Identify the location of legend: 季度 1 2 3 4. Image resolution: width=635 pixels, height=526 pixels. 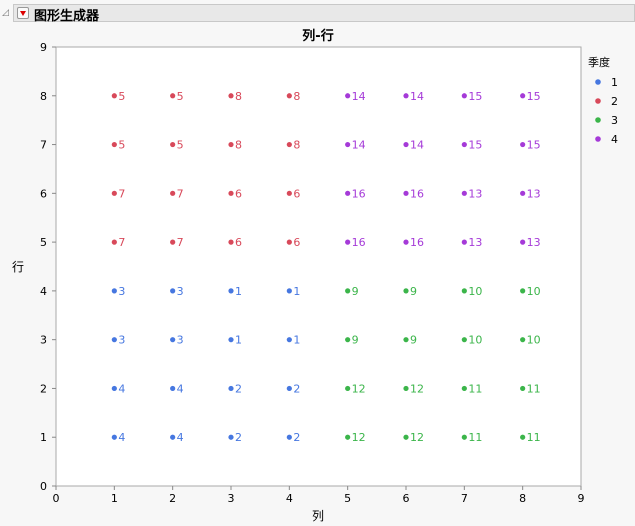
(603, 100).